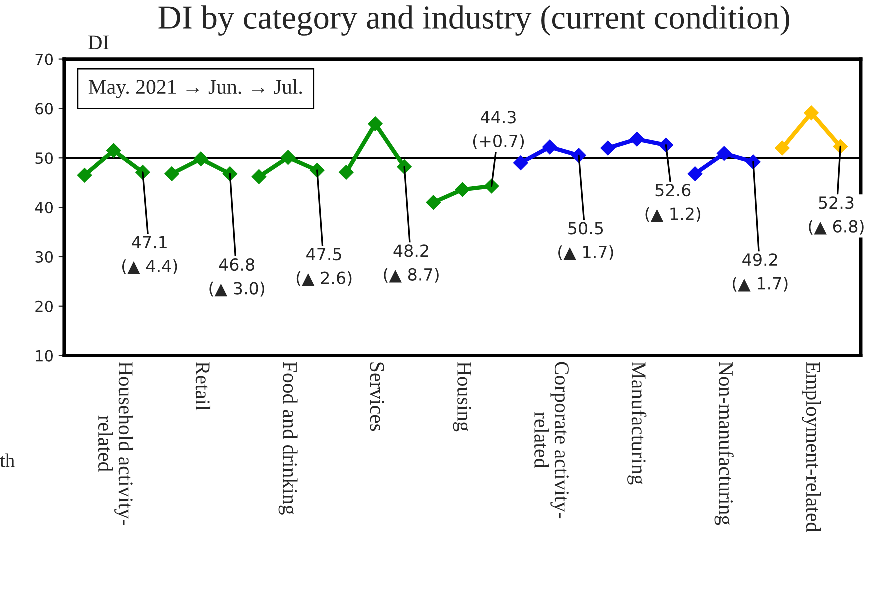 The width and height of the screenshot is (895, 593). I want to click on x-tick-label: Household activity- related, so click(116, 444).